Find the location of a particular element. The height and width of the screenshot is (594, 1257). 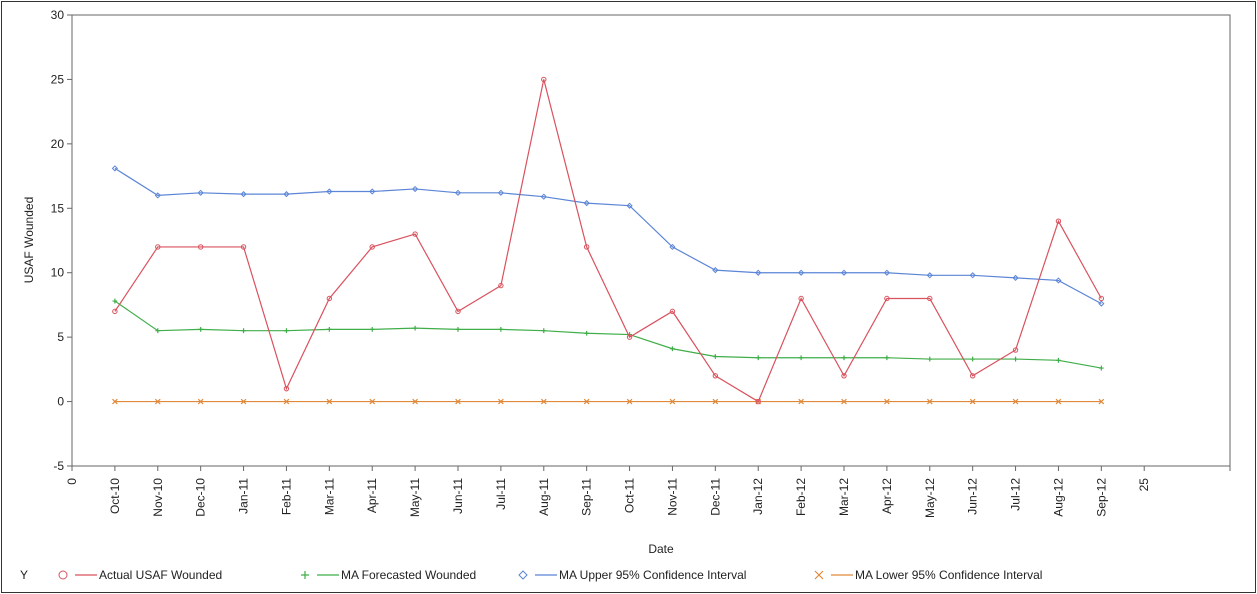

legend-item: MA Upper 95% Confidence Interval is located at coordinates (632, 575).